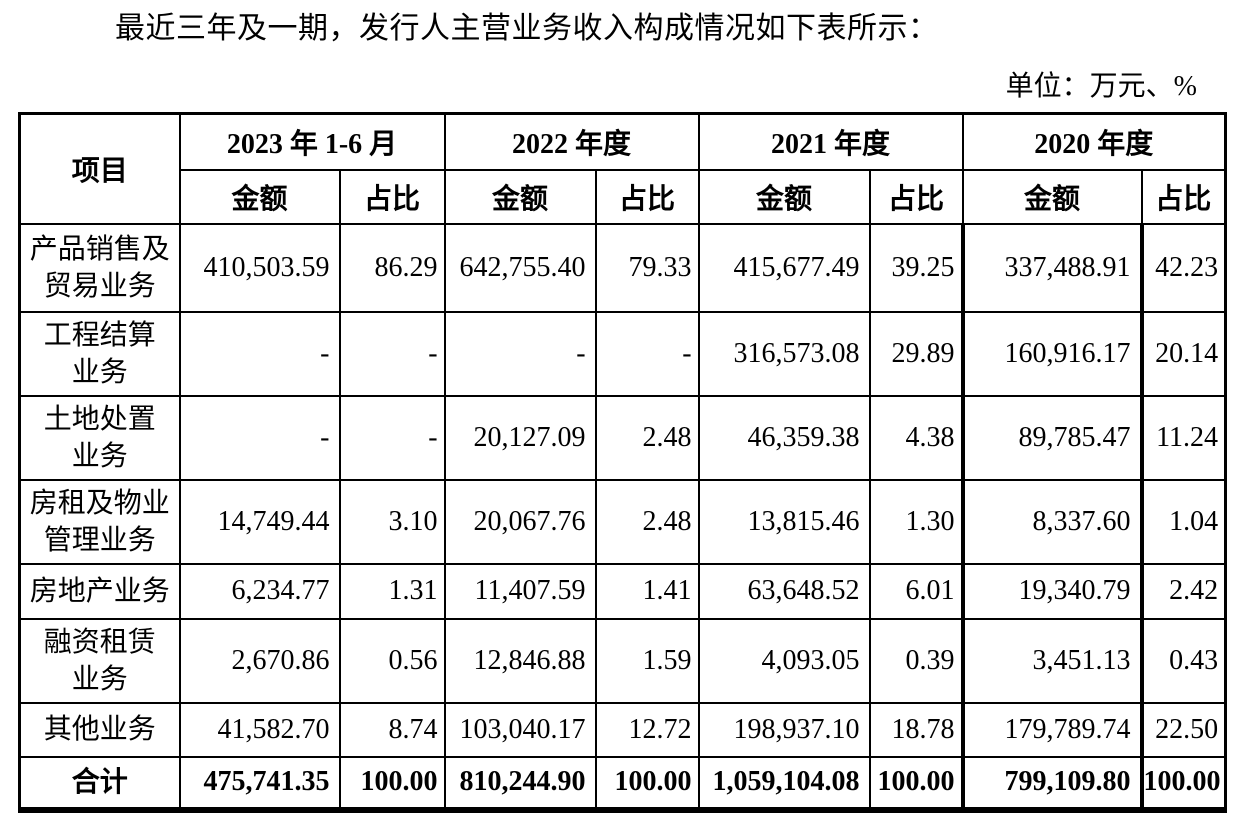 The height and width of the screenshot is (826, 1234). What do you see at coordinates (520, 437) in the screenshot?
I see `amount-cell: 20,127.09` at bounding box center [520, 437].